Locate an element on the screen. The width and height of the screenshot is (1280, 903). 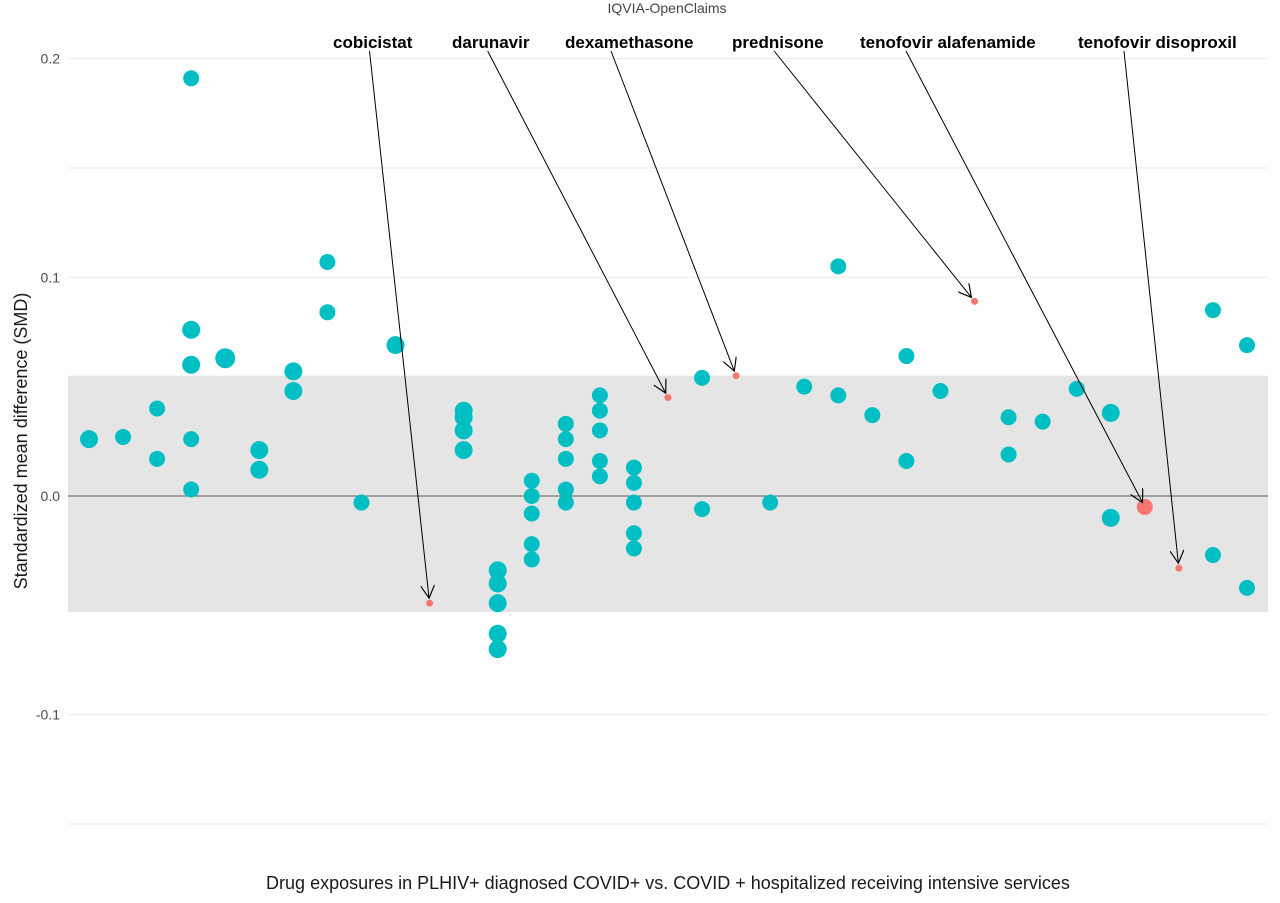
annotation-label: cobicistat is located at coordinates (373, 42).